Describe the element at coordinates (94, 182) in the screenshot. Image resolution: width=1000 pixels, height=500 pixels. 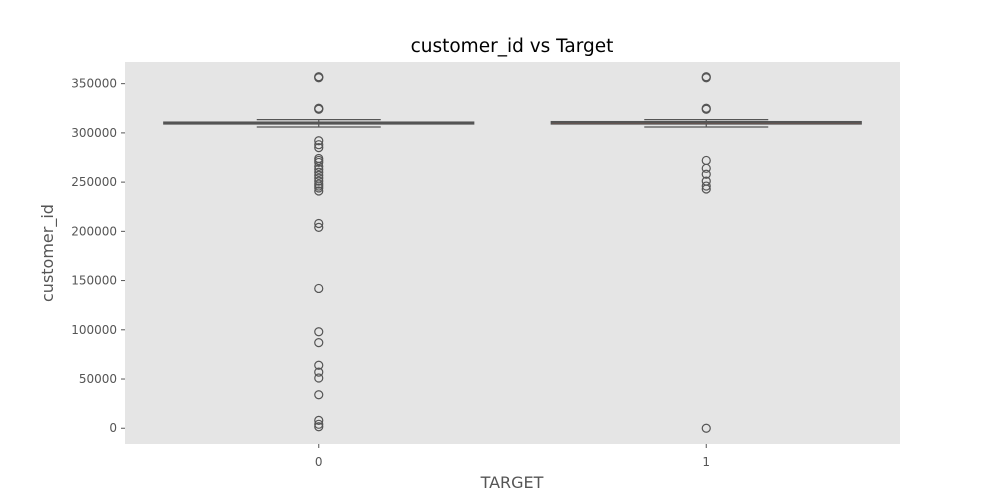
I see `y-tick-label: 250000` at that location.